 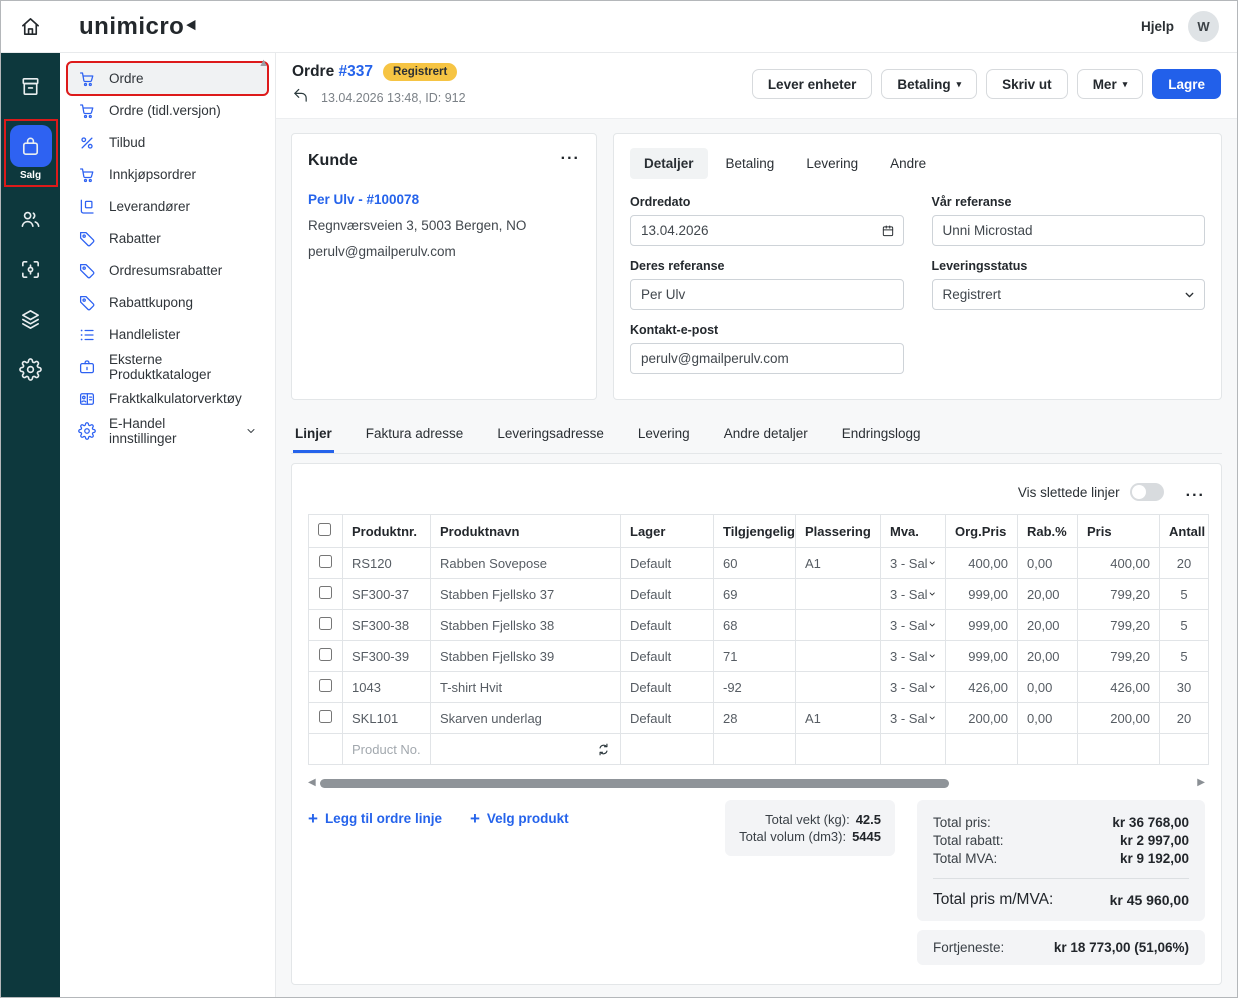 I want to click on cell-pris: 200,00, so click(x=1118, y=718).